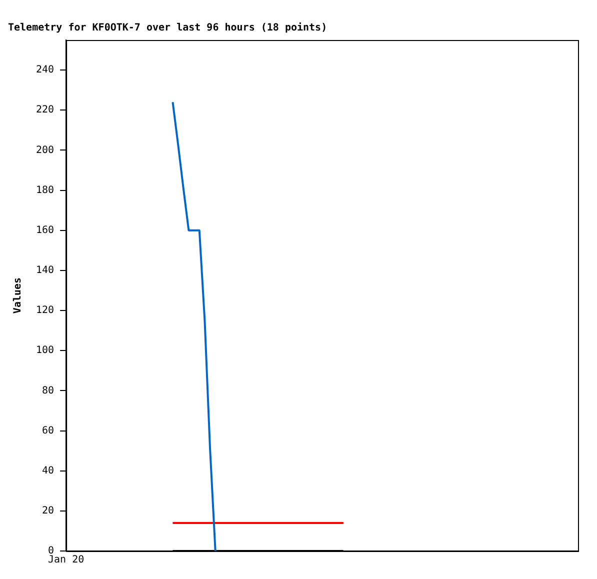 The height and width of the screenshot is (579, 597). What do you see at coordinates (45, 270) in the screenshot?
I see `y-tick-label: 140` at bounding box center [45, 270].